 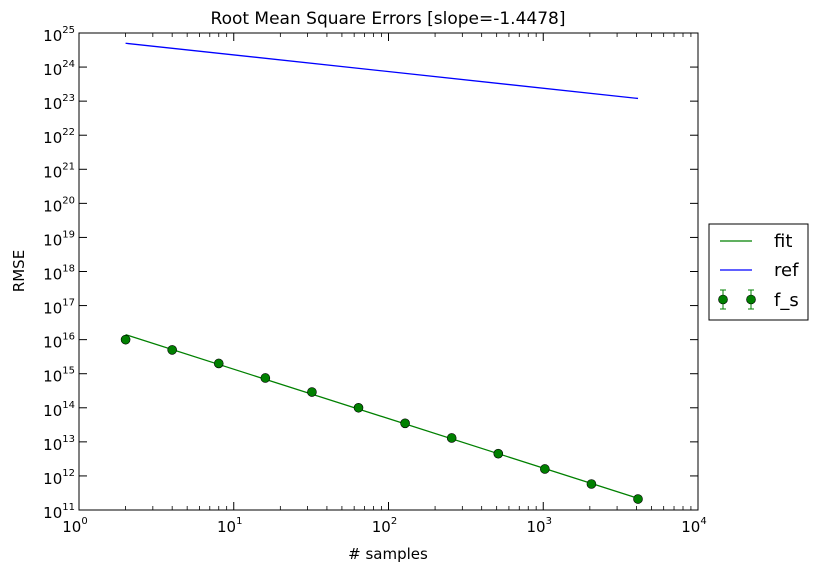 What do you see at coordinates (783, 241) in the screenshot?
I see `legend-fit-label: fit` at bounding box center [783, 241].